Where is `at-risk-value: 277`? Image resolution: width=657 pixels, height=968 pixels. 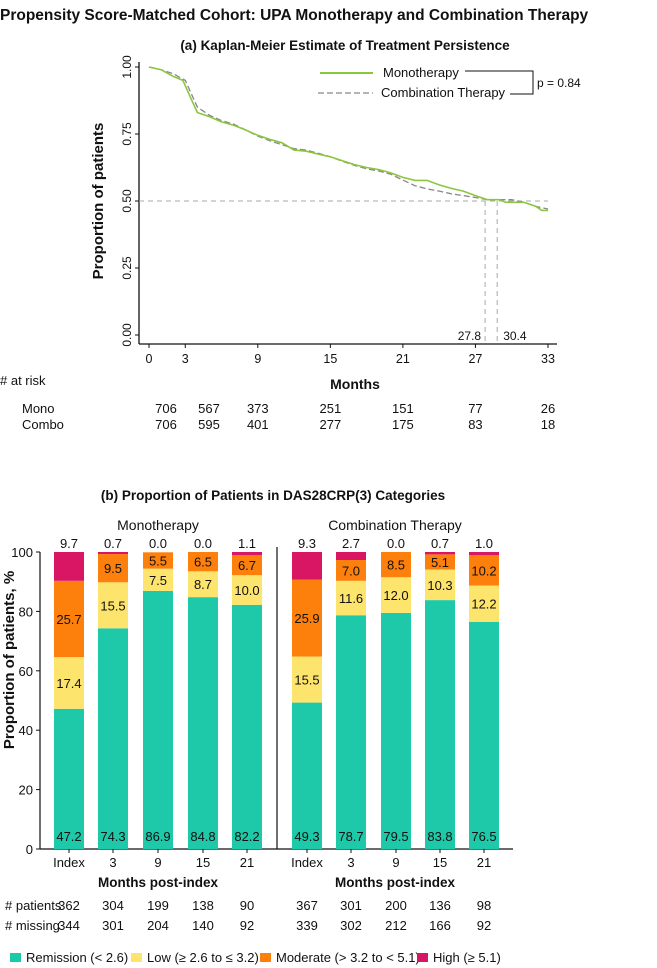
at-risk-value: 277 is located at coordinates (330, 424).